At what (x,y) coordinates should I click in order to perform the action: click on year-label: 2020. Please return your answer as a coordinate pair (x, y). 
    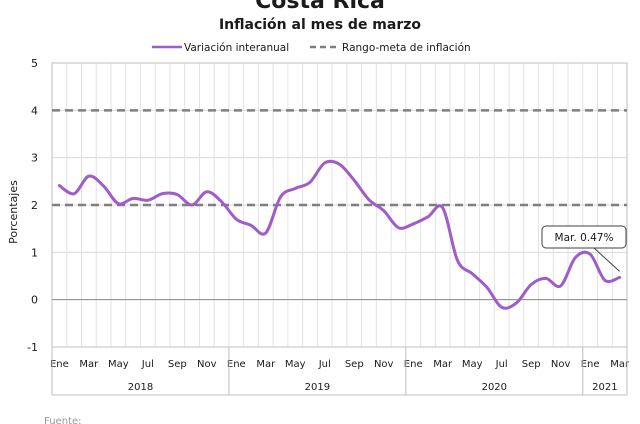
    Looking at the image, I should click on (494, 387).